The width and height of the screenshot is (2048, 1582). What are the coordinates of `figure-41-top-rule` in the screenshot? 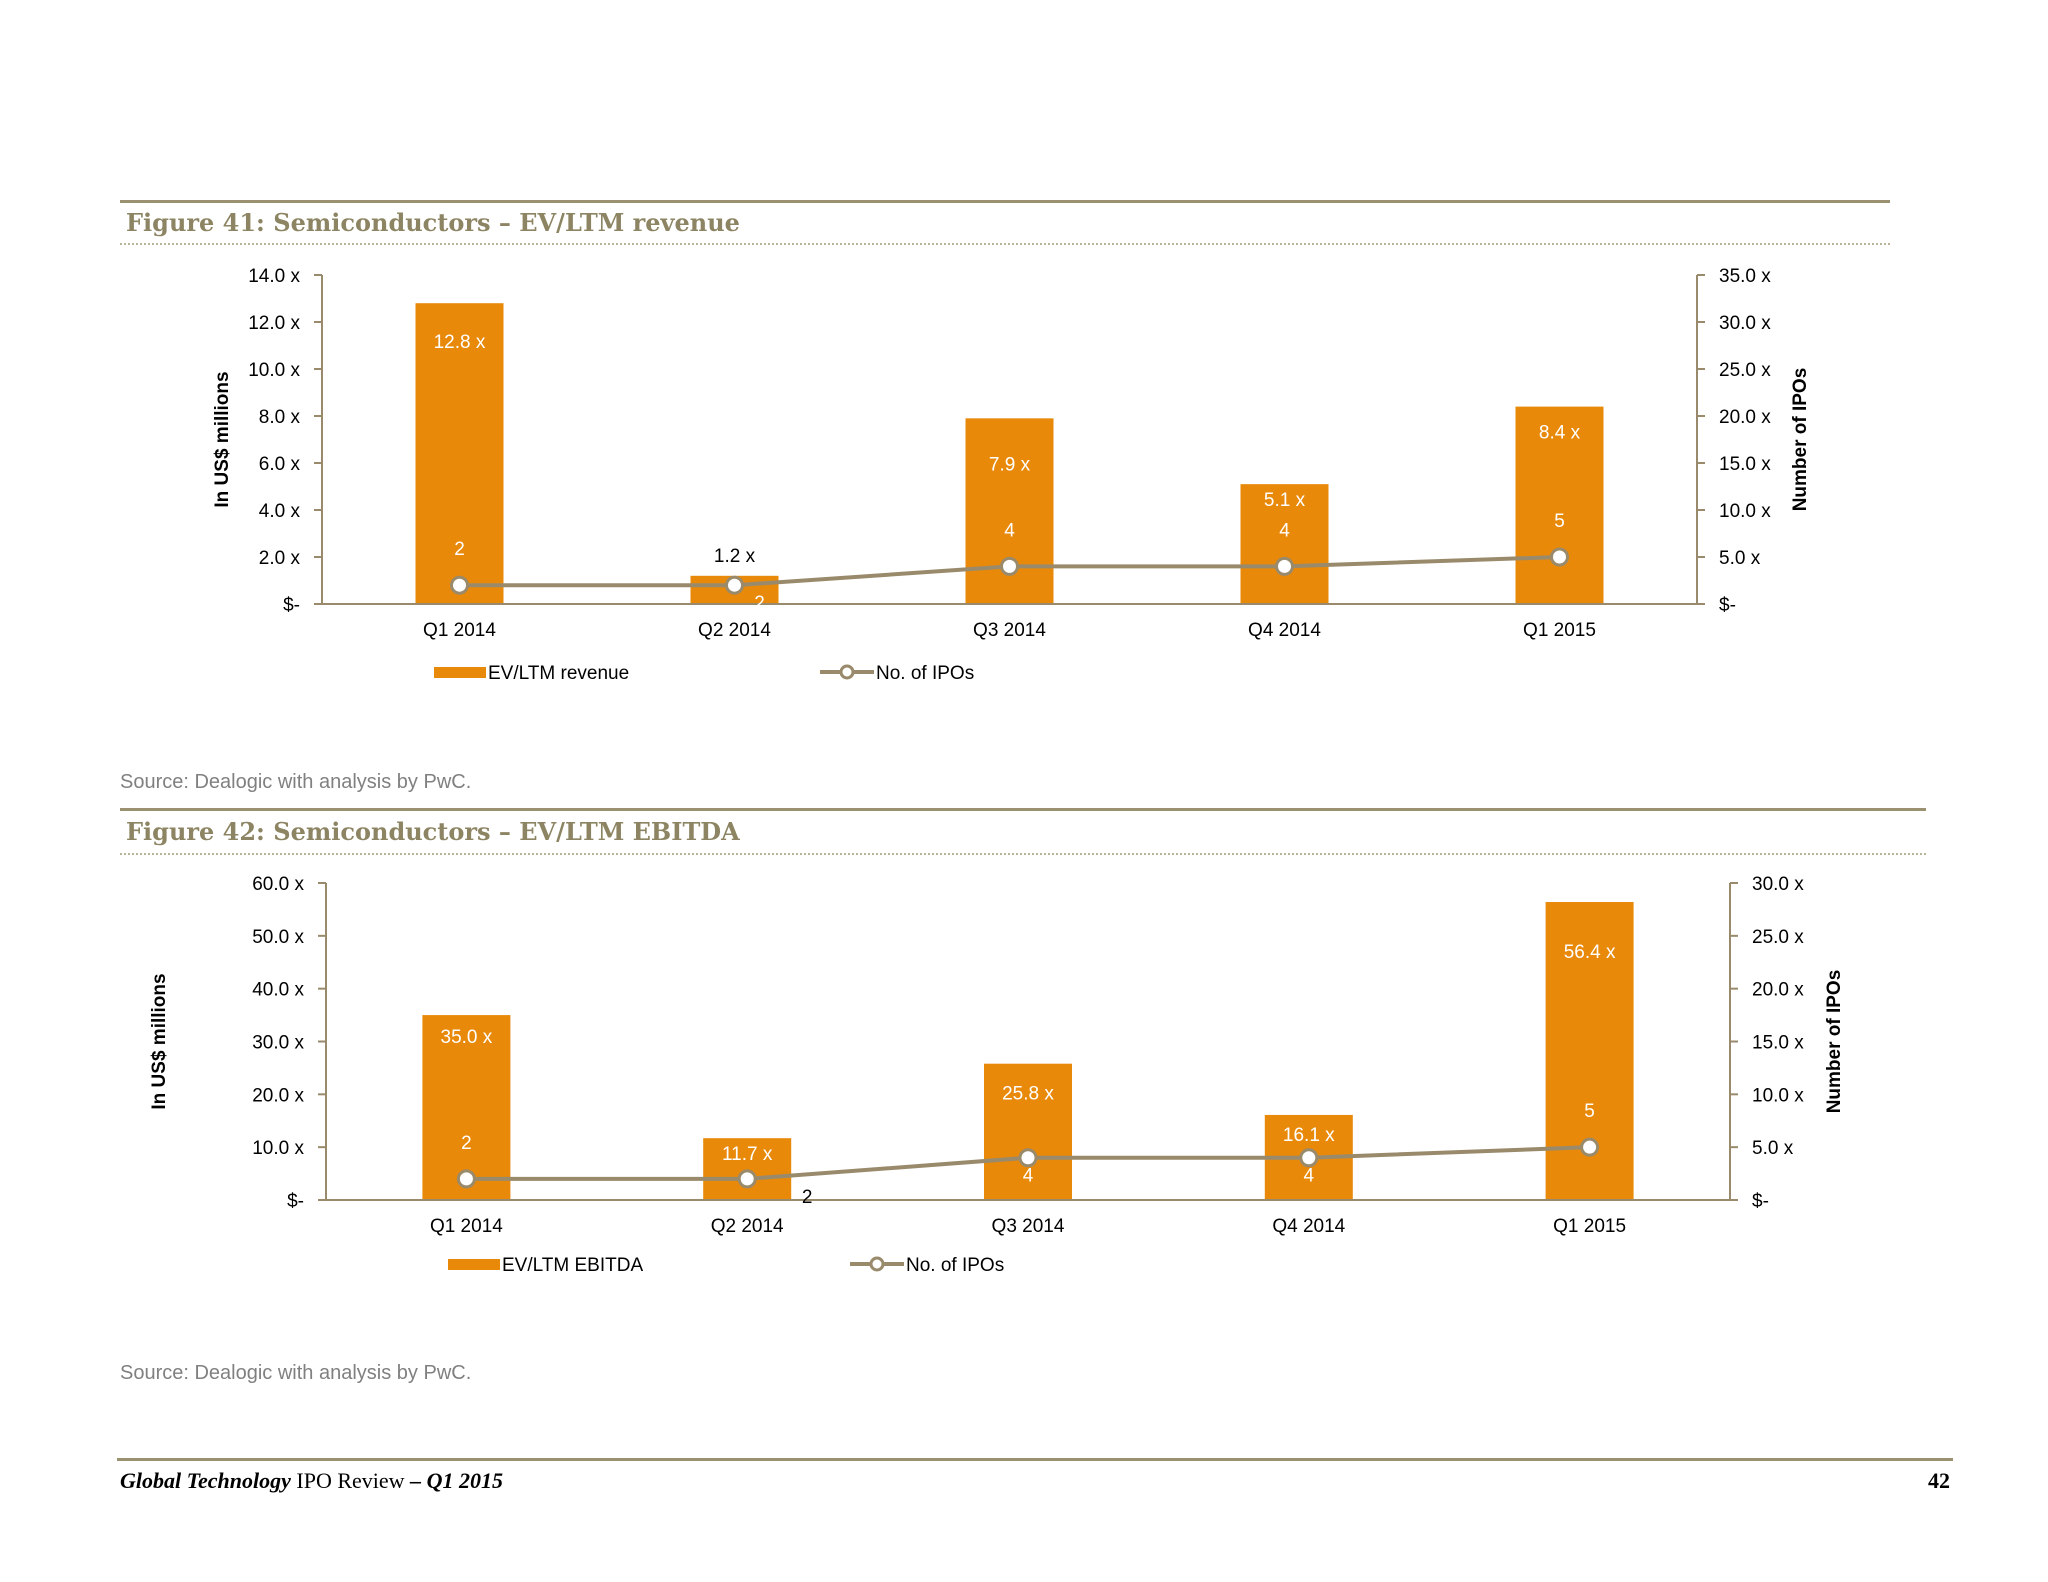 It's located at (1005, 201).